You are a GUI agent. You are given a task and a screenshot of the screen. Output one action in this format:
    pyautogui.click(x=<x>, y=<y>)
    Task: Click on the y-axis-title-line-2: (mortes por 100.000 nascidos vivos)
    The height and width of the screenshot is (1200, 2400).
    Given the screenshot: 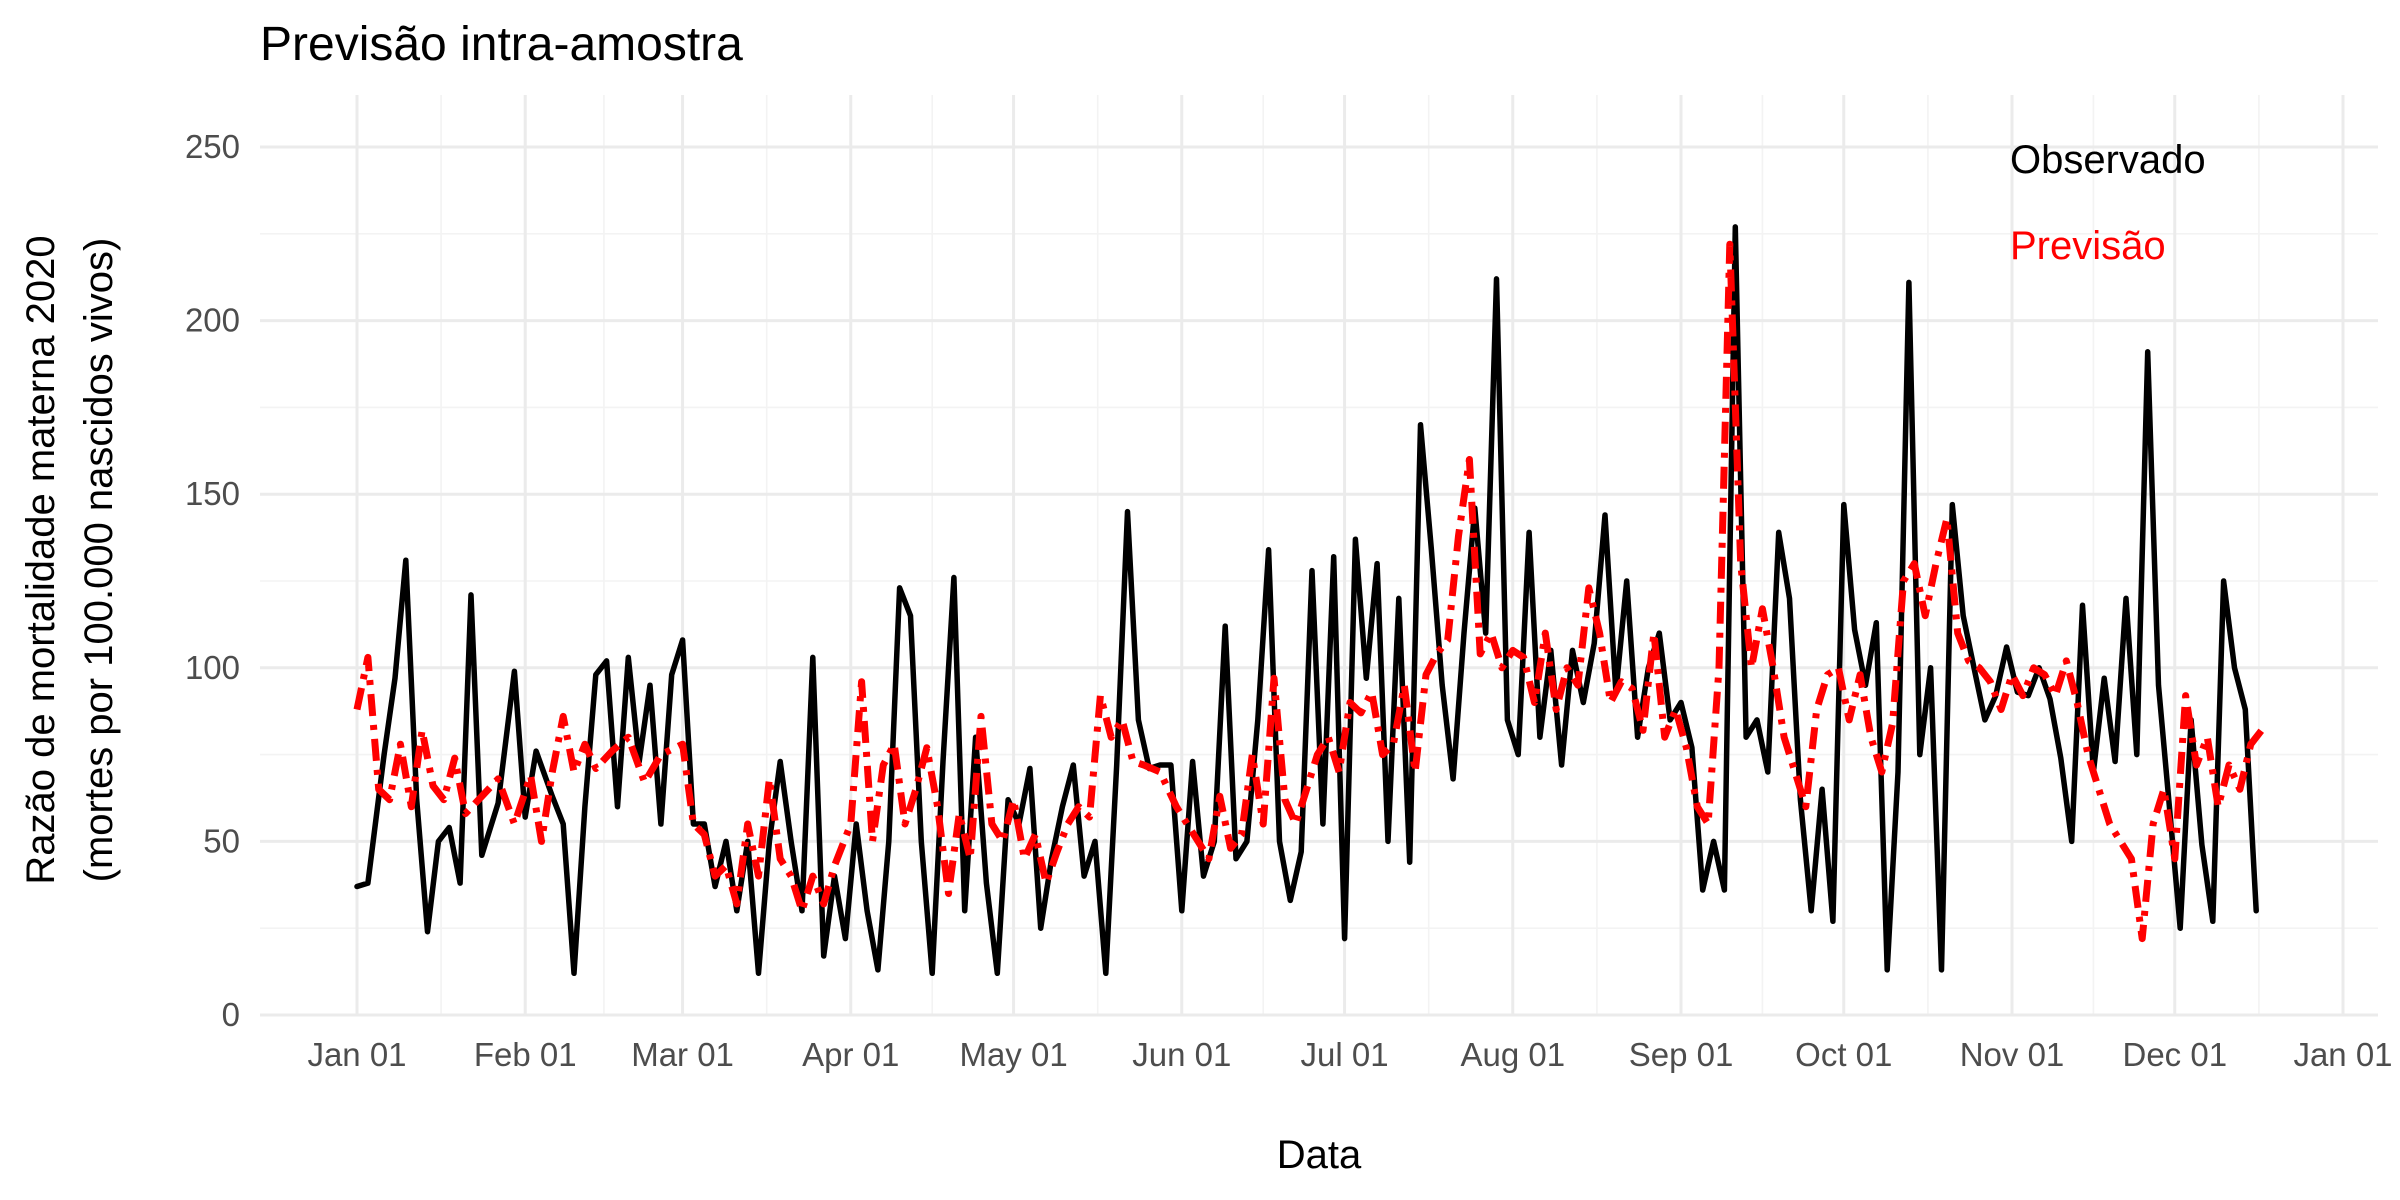 What is the action you would take?
    pyautogui.click(x=99, y=560)
    